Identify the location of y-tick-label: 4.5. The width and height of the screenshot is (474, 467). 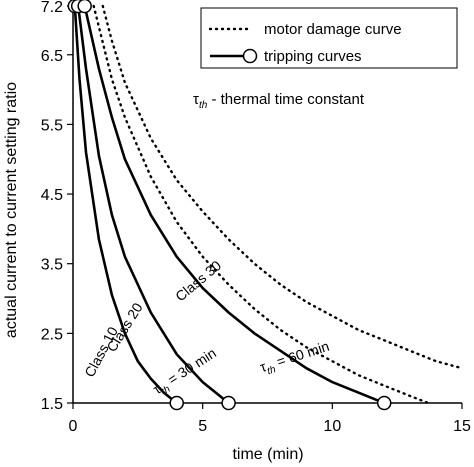
(52, 195).